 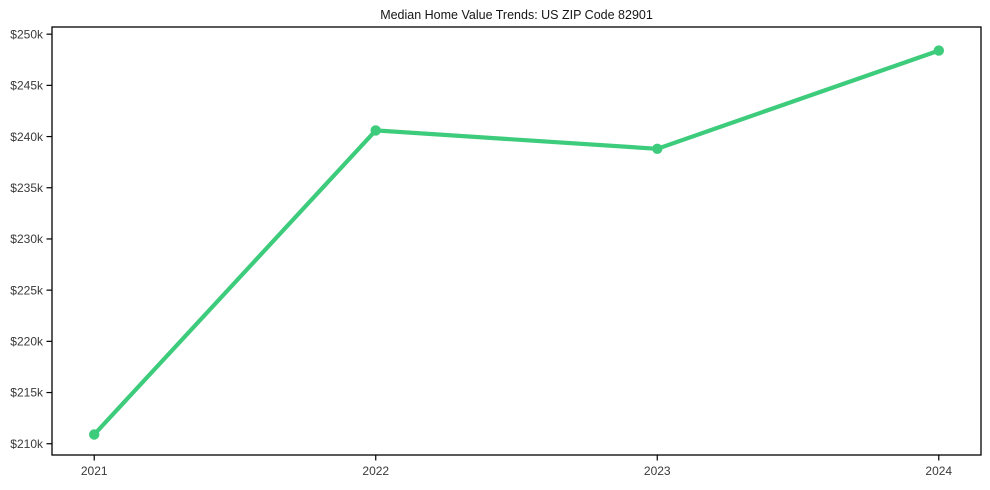 What do you see at coordinates (27, 444) in the screenshot?
I see `y-axis-tick-label: $210k` at bounding box center [27, 444].